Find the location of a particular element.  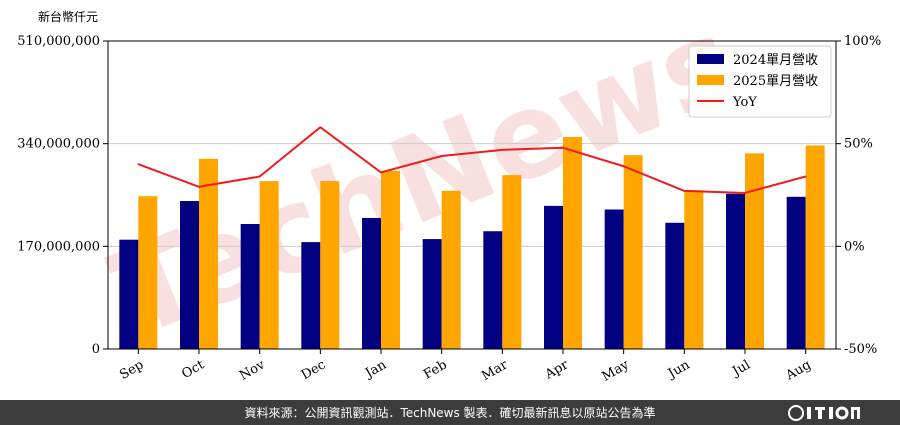

bar-2025-nov is located at coordinates (269, 265).